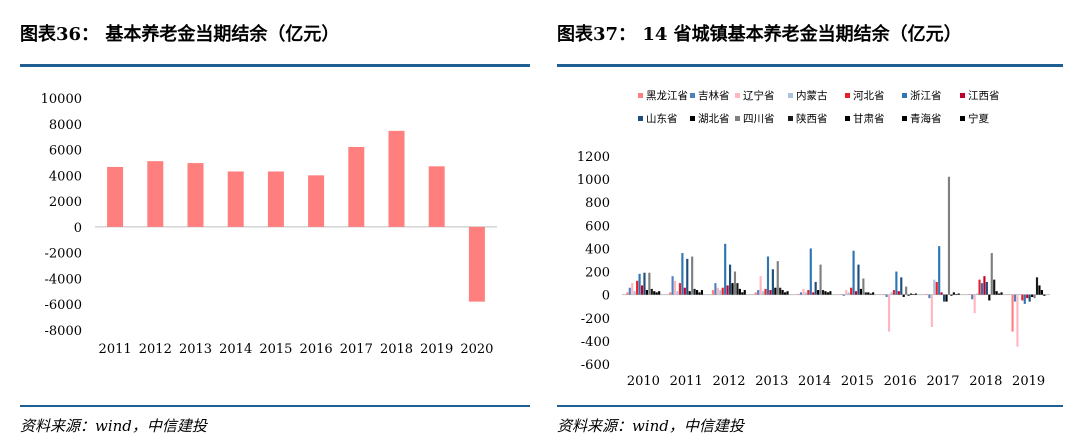  I want to click on x-tick-label: 2016, so click(900, 381).